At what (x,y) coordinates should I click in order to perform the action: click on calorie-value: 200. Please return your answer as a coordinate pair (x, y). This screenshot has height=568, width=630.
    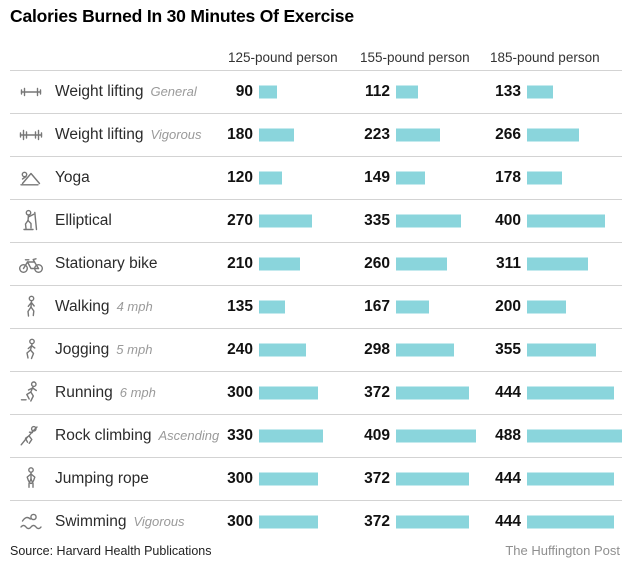
    Looking at the image, I should click on (508, 306).